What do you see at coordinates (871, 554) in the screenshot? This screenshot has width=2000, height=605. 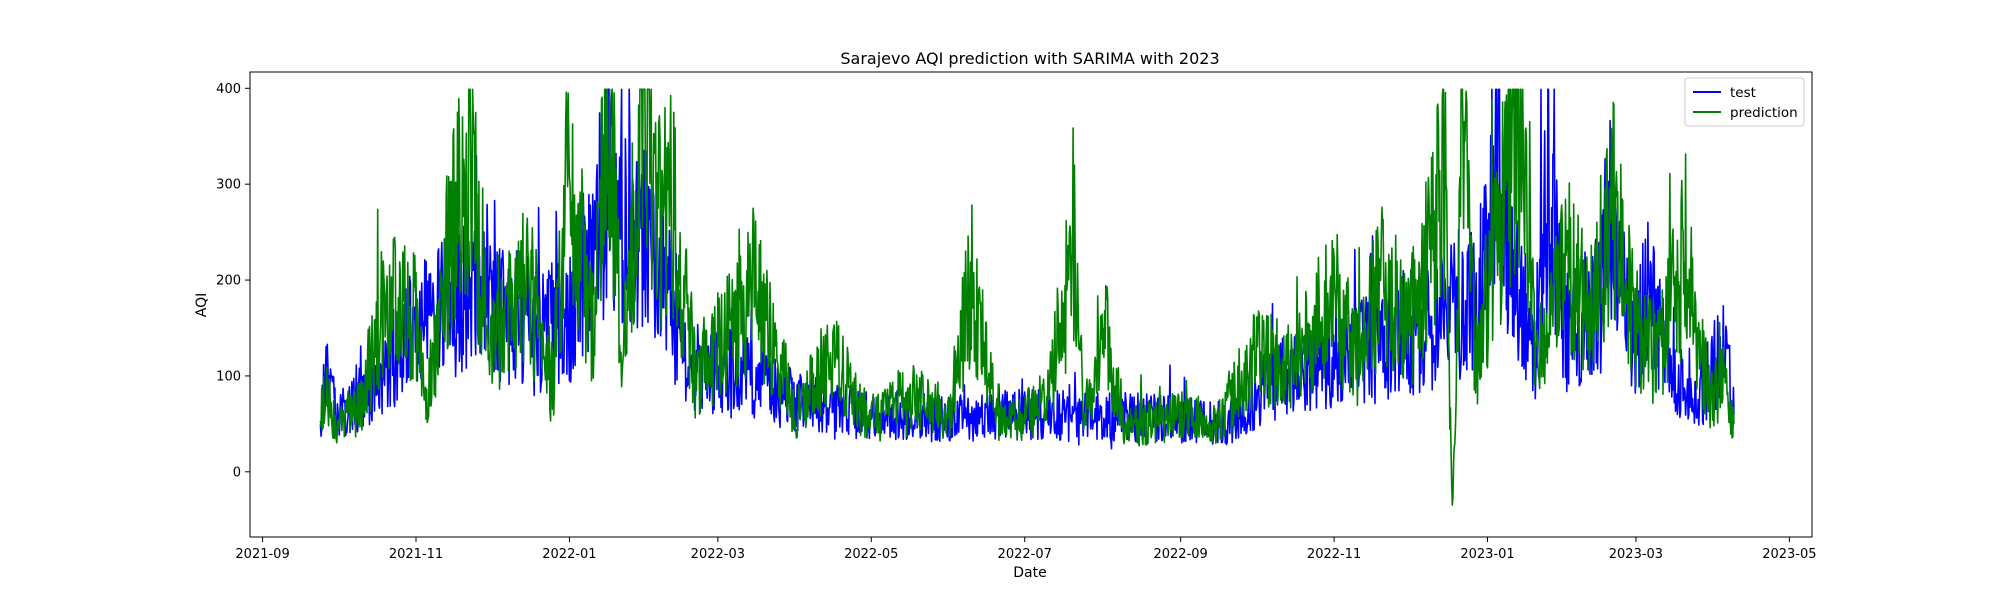 I see `x-tick-label: 2022-05` at bounding box center [871, 554].